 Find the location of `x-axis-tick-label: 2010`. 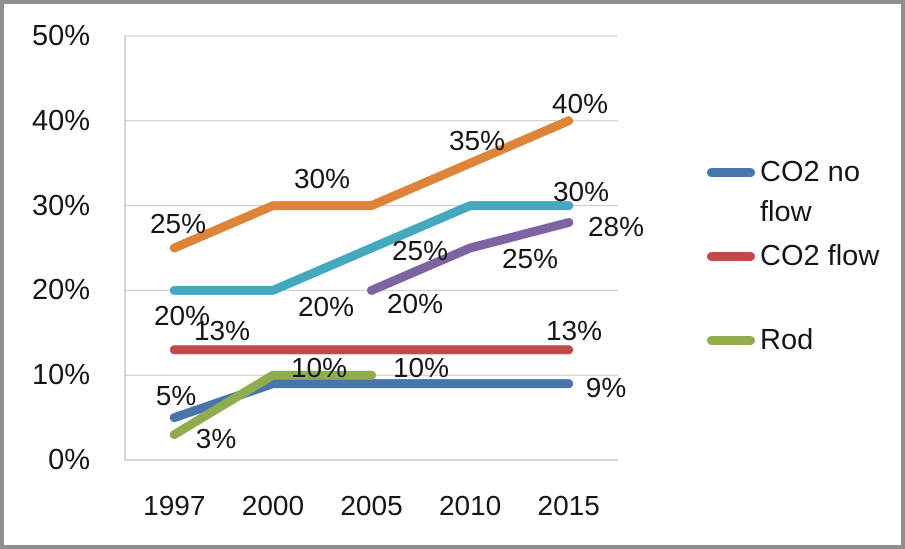

x-axis-tick-label: 2010 is located at coordinates (470, 505).